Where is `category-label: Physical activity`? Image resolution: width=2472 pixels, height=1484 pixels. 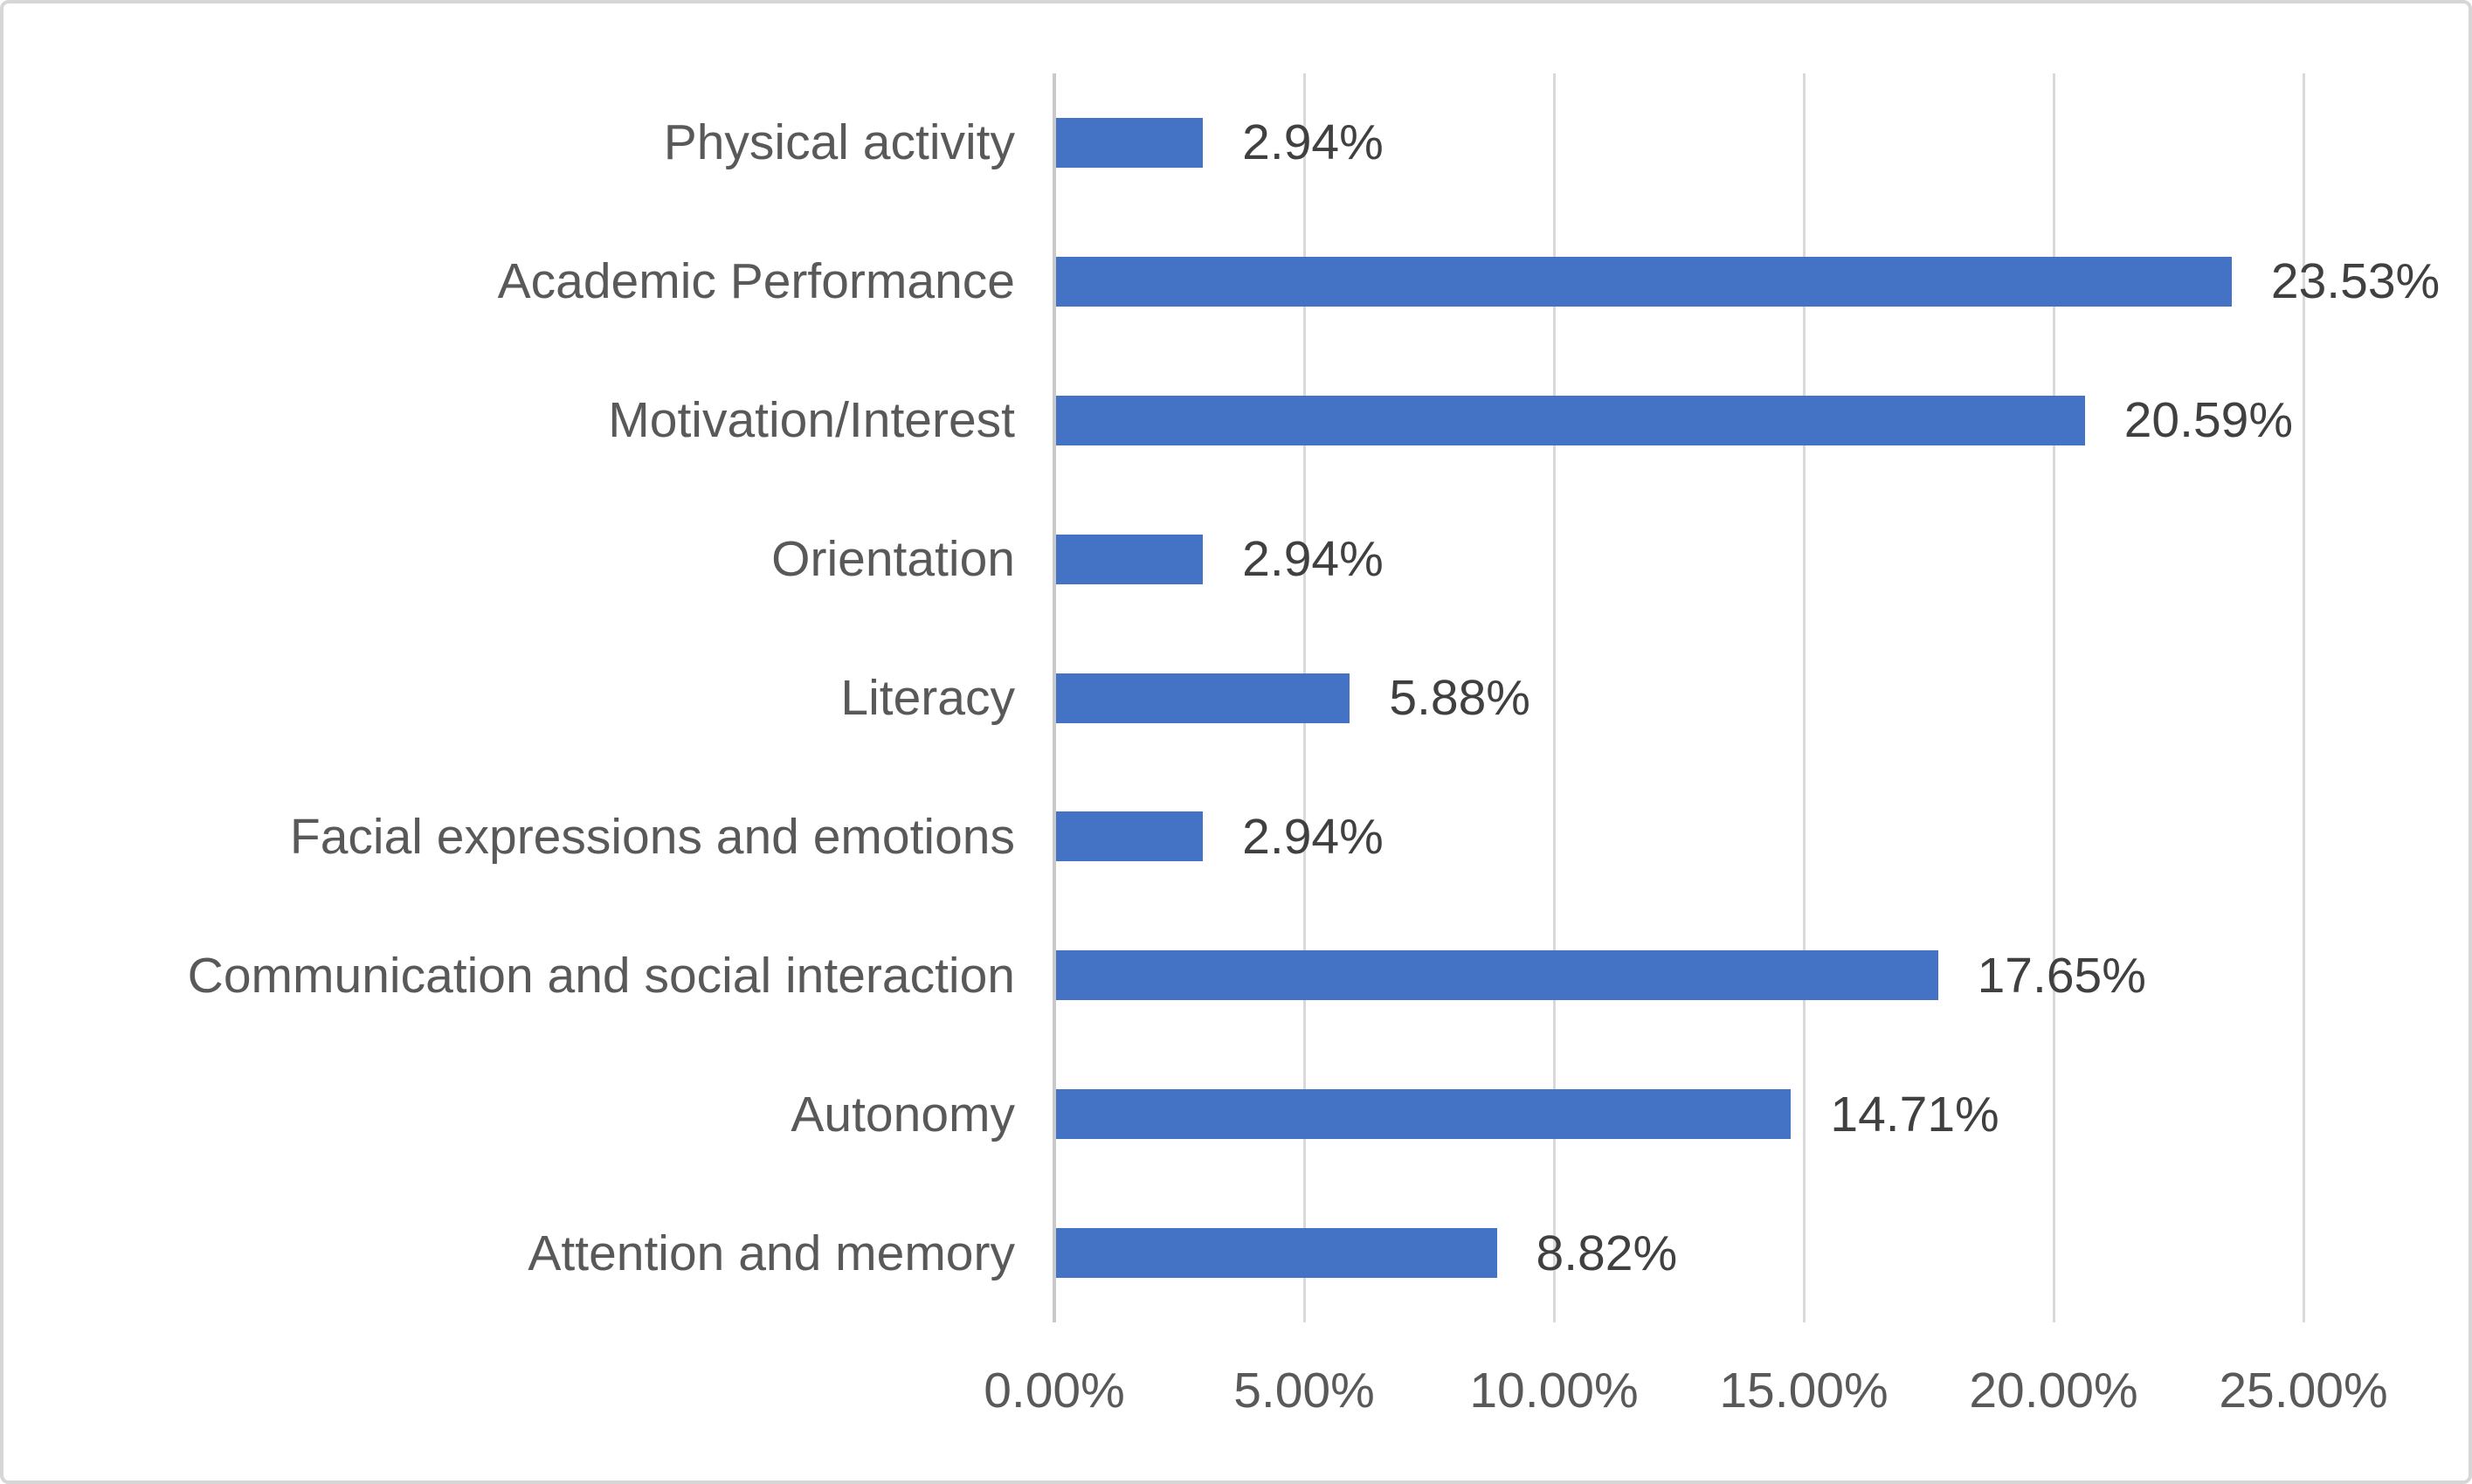
category-label: Physical activity is located at coordinates (839, 142).